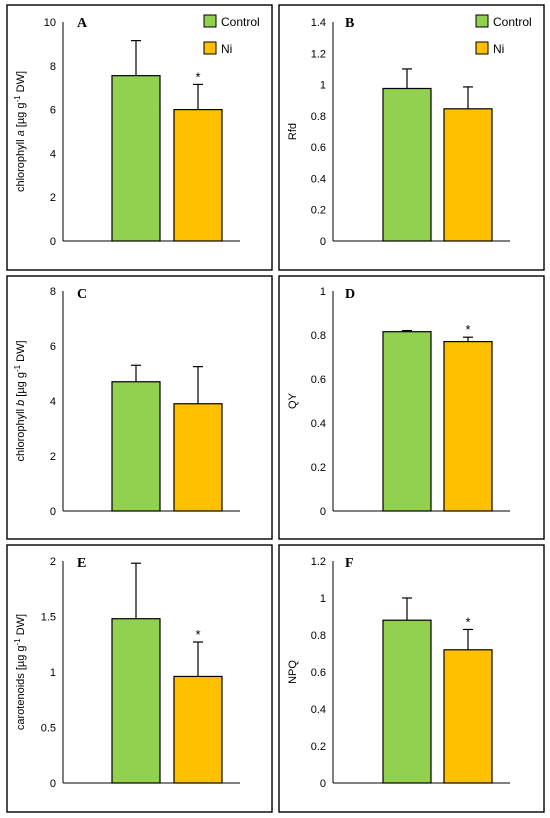  I want to click on y-axis-title-part: Rfd, so click(293, 131).